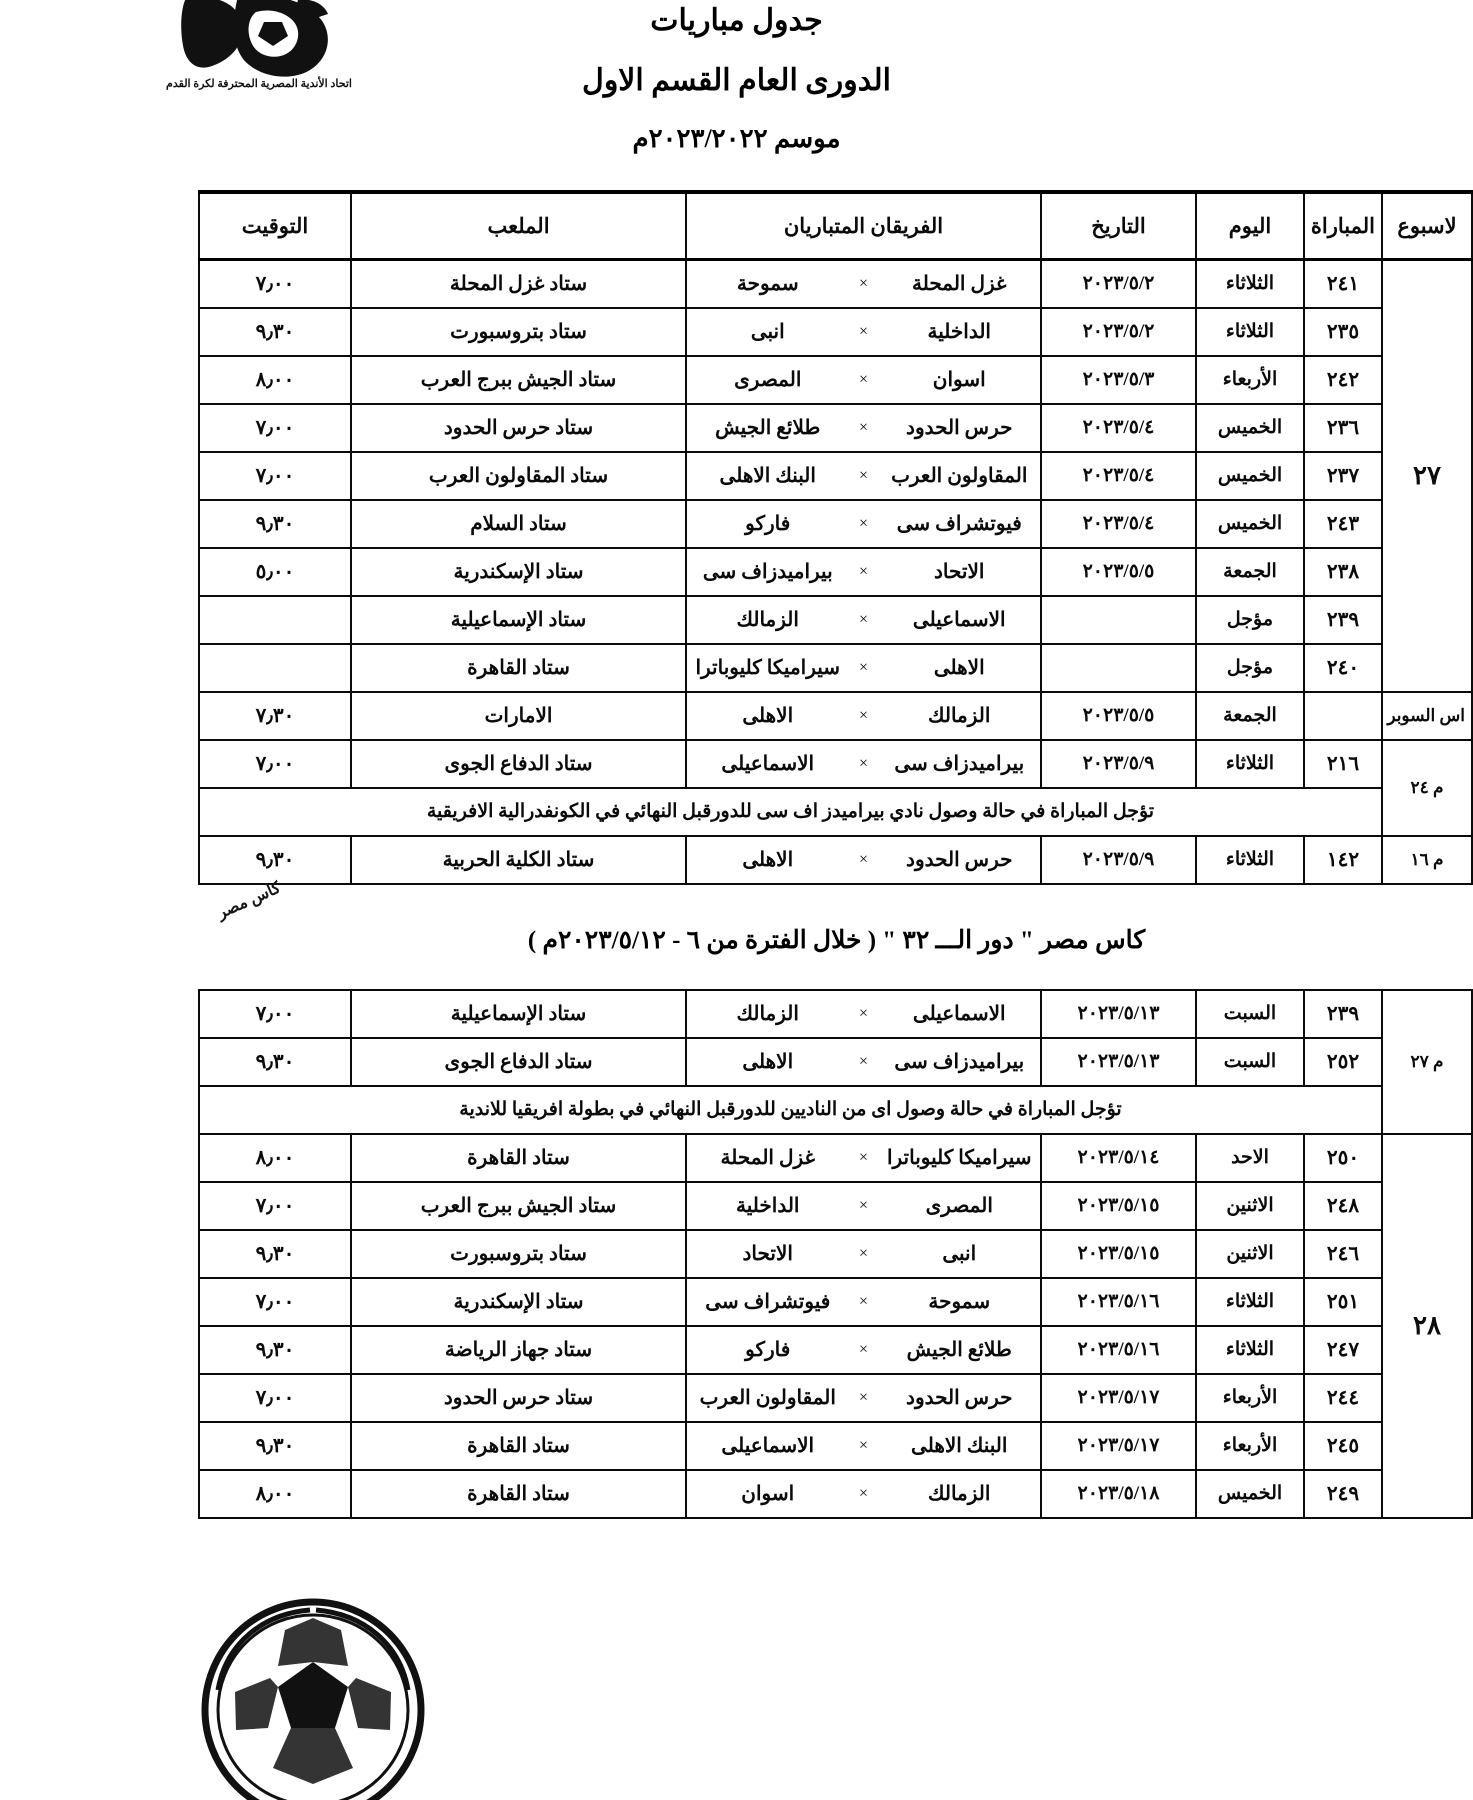  Describe the element at coordinates (518, 572) in the screenshot. I see `match-stadium: ستاد الإسكندرية` at that location.